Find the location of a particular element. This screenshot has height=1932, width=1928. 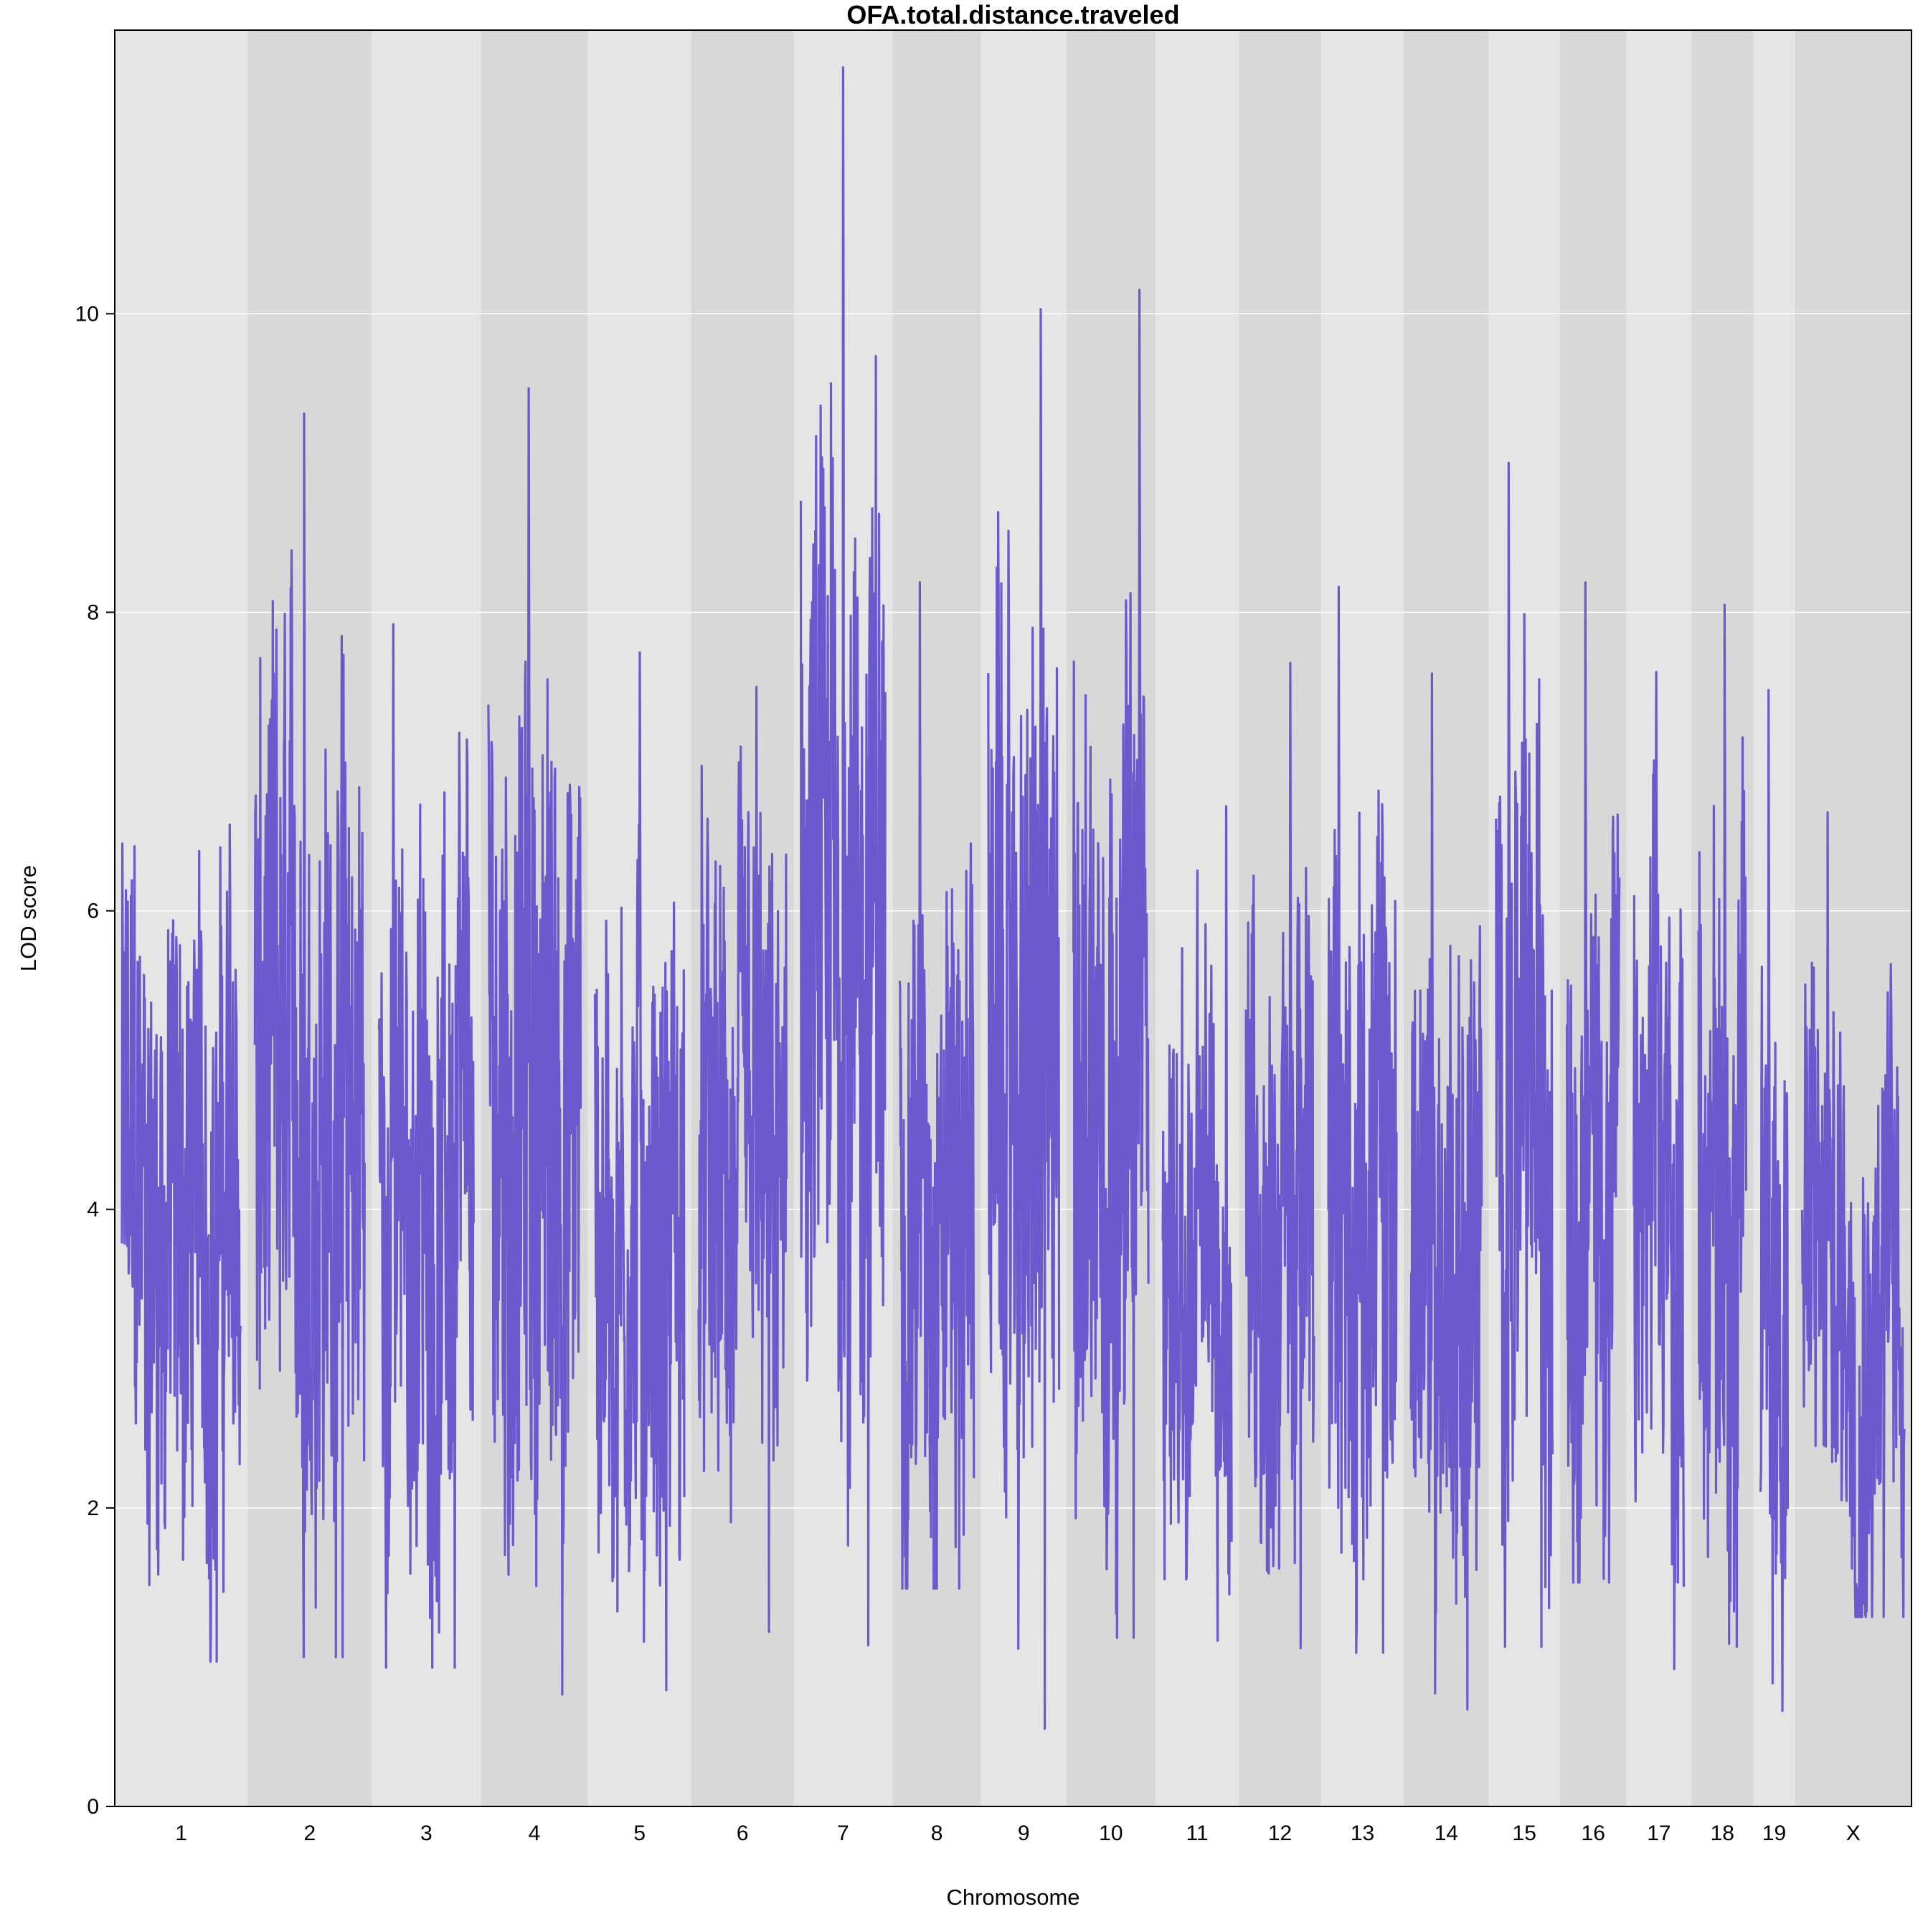

y-axis-label: LOD score is located at coordinates (28, 918).